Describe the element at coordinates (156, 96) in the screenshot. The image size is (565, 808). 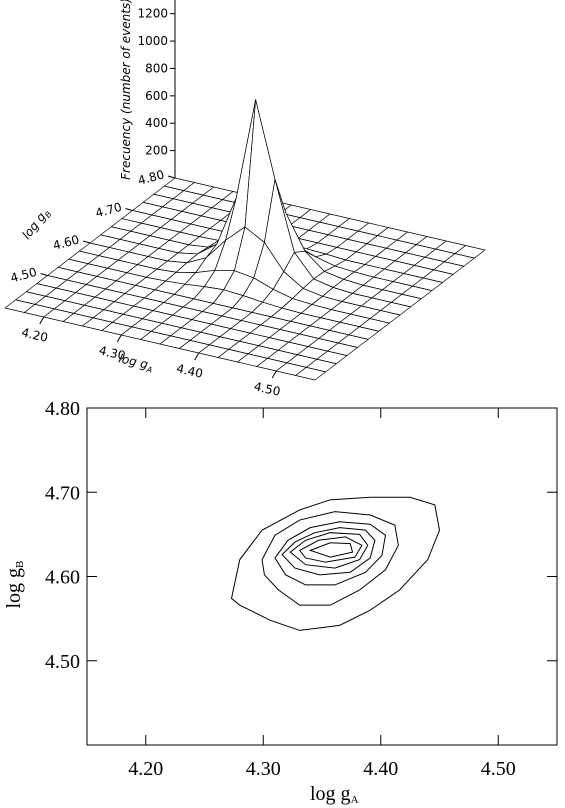
I see `z-tick-label: 600` at that location.